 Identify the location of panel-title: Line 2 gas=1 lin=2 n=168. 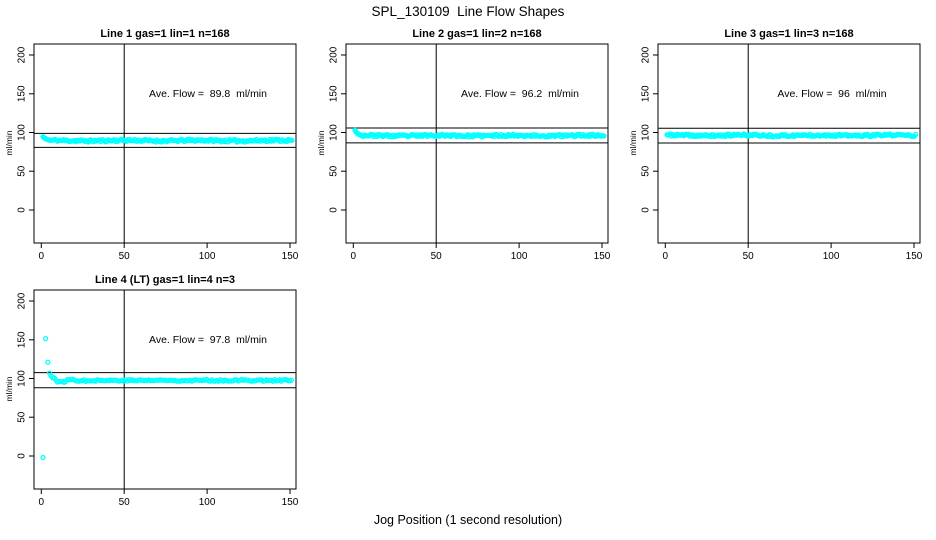
(477, 34).